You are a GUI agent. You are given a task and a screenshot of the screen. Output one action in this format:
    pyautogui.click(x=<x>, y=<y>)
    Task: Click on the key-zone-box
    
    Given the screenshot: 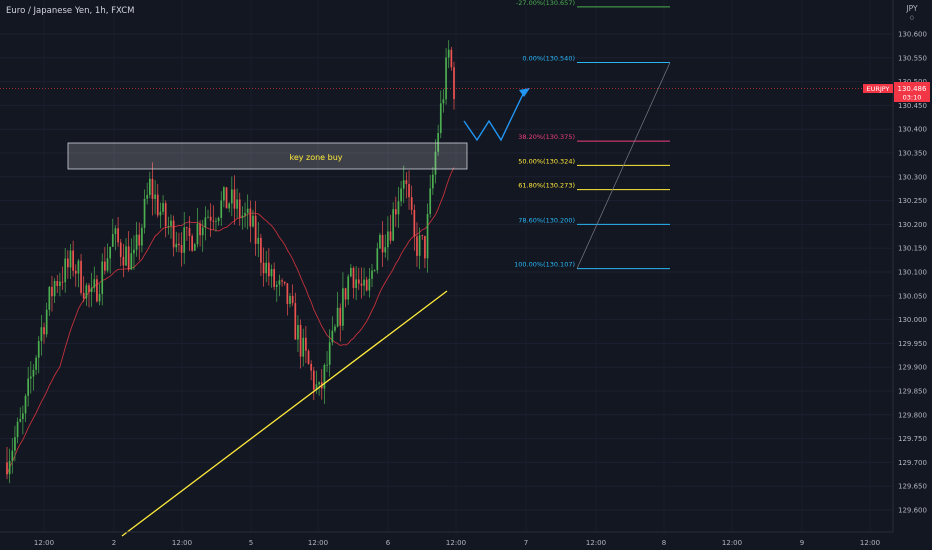 What is the action you would take?
    pyautogui.click(x=267, y=156)
    